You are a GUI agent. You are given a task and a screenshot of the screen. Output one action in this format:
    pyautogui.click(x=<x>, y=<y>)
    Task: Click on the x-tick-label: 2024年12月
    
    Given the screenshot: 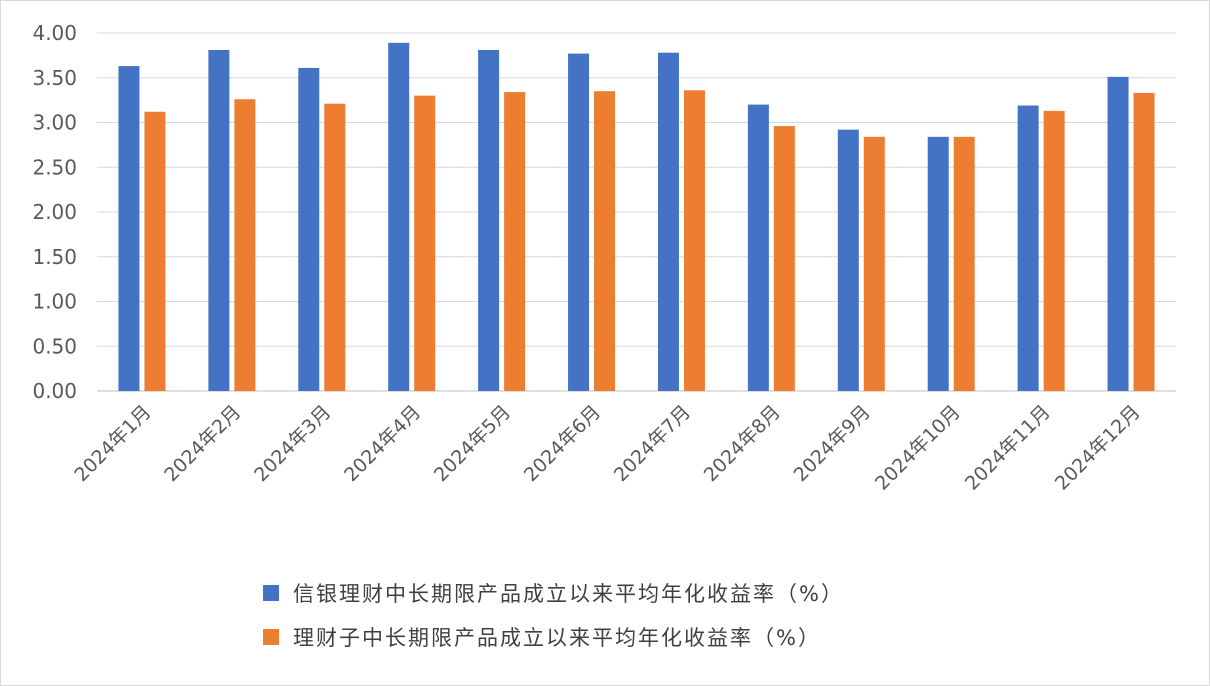 What is the action you would take?
    pyautogui.click(x=1098, y=448)
    